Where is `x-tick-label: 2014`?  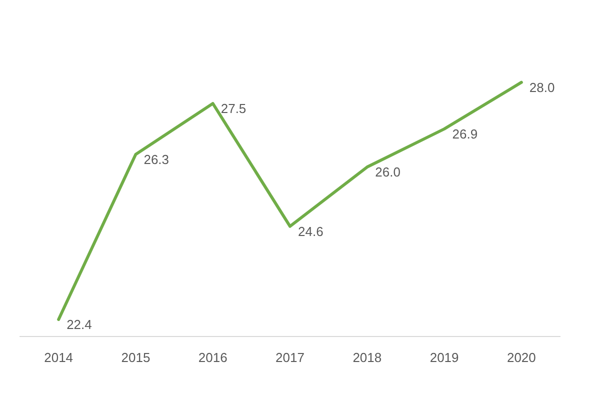 x-tick-label: 2014 is located at coordinates (59, 357).